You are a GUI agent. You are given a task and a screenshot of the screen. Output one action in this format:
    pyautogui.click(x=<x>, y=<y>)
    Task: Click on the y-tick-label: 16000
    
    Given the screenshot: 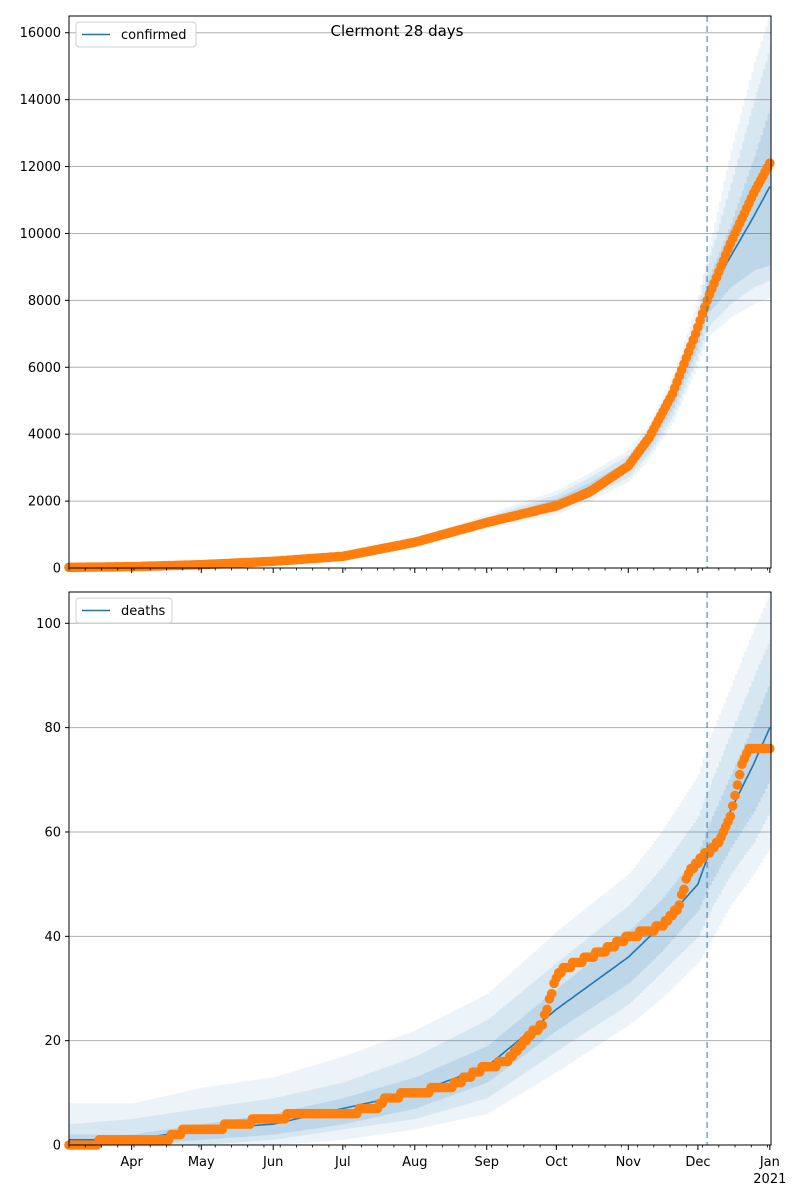 What is the action you would take?
    pyautogui.click(x=40, y=33)
    